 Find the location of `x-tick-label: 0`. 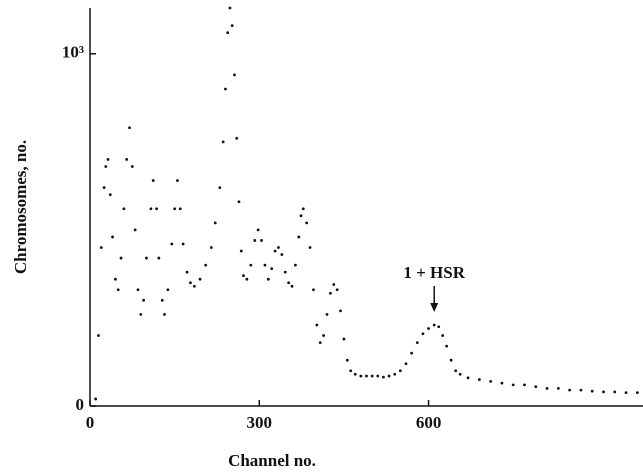

x-tick-label: 0 is located at coordinates (90, 422).